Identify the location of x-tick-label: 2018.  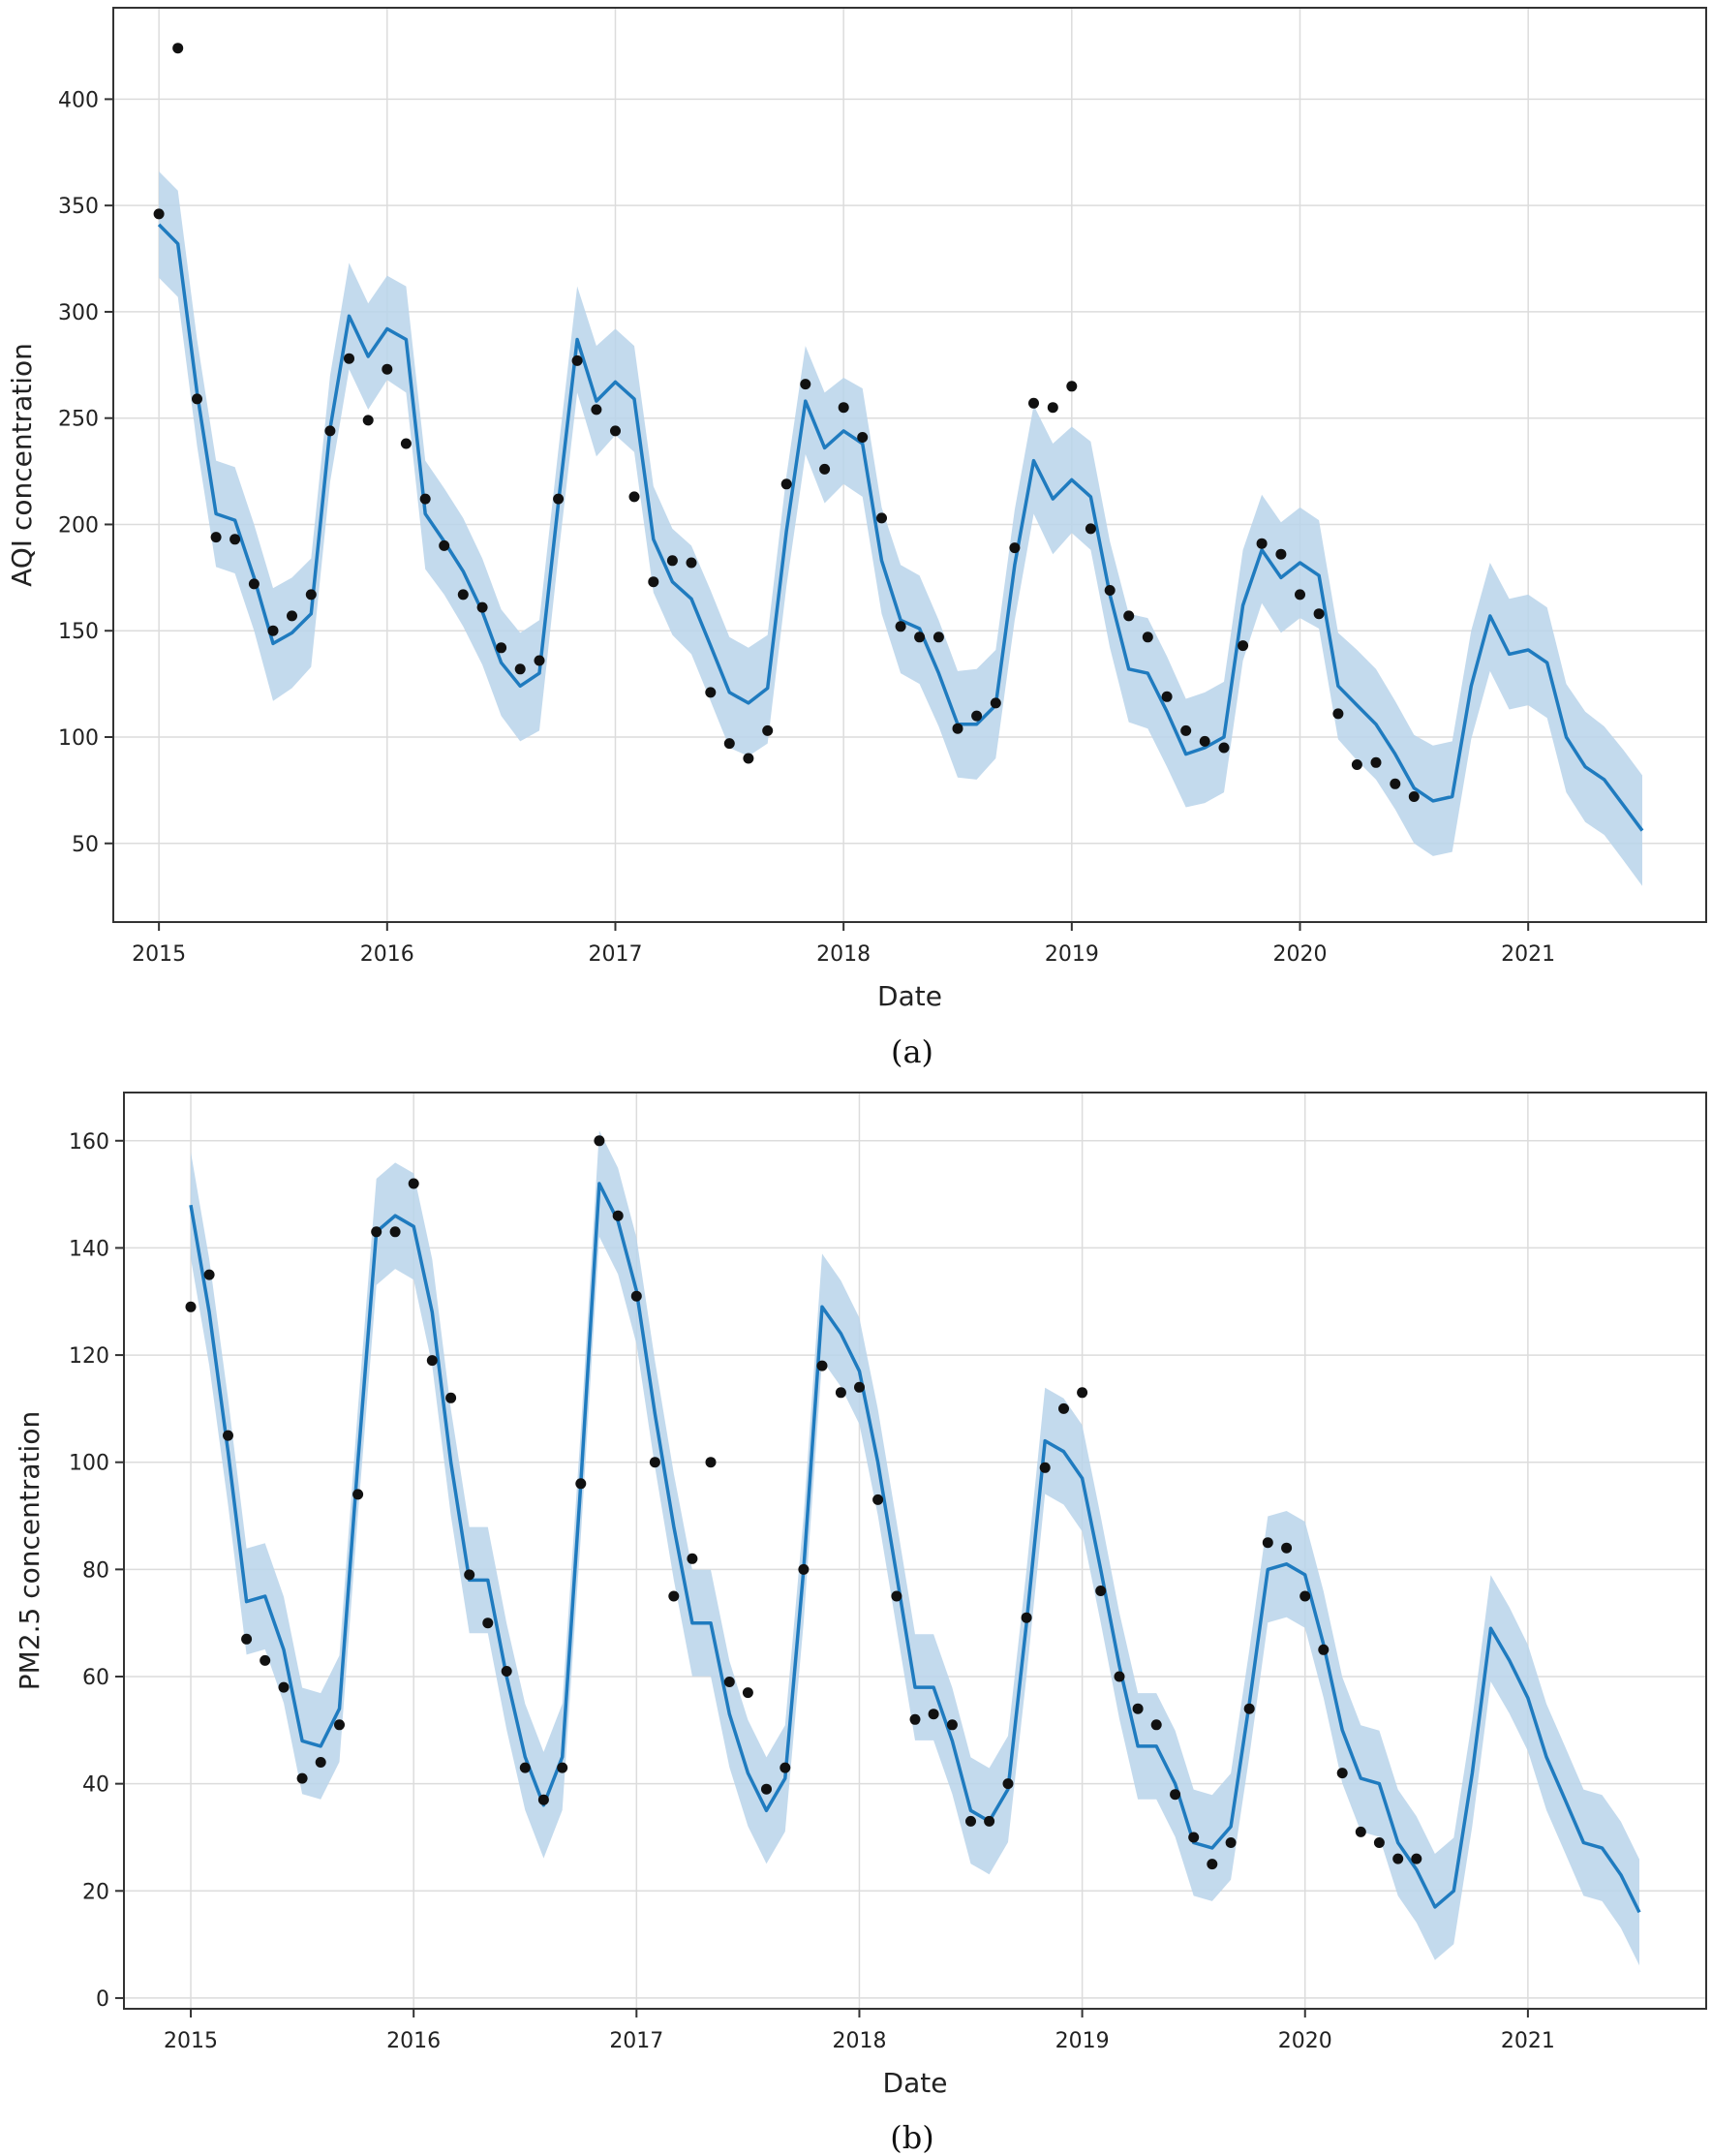
(843, 955).